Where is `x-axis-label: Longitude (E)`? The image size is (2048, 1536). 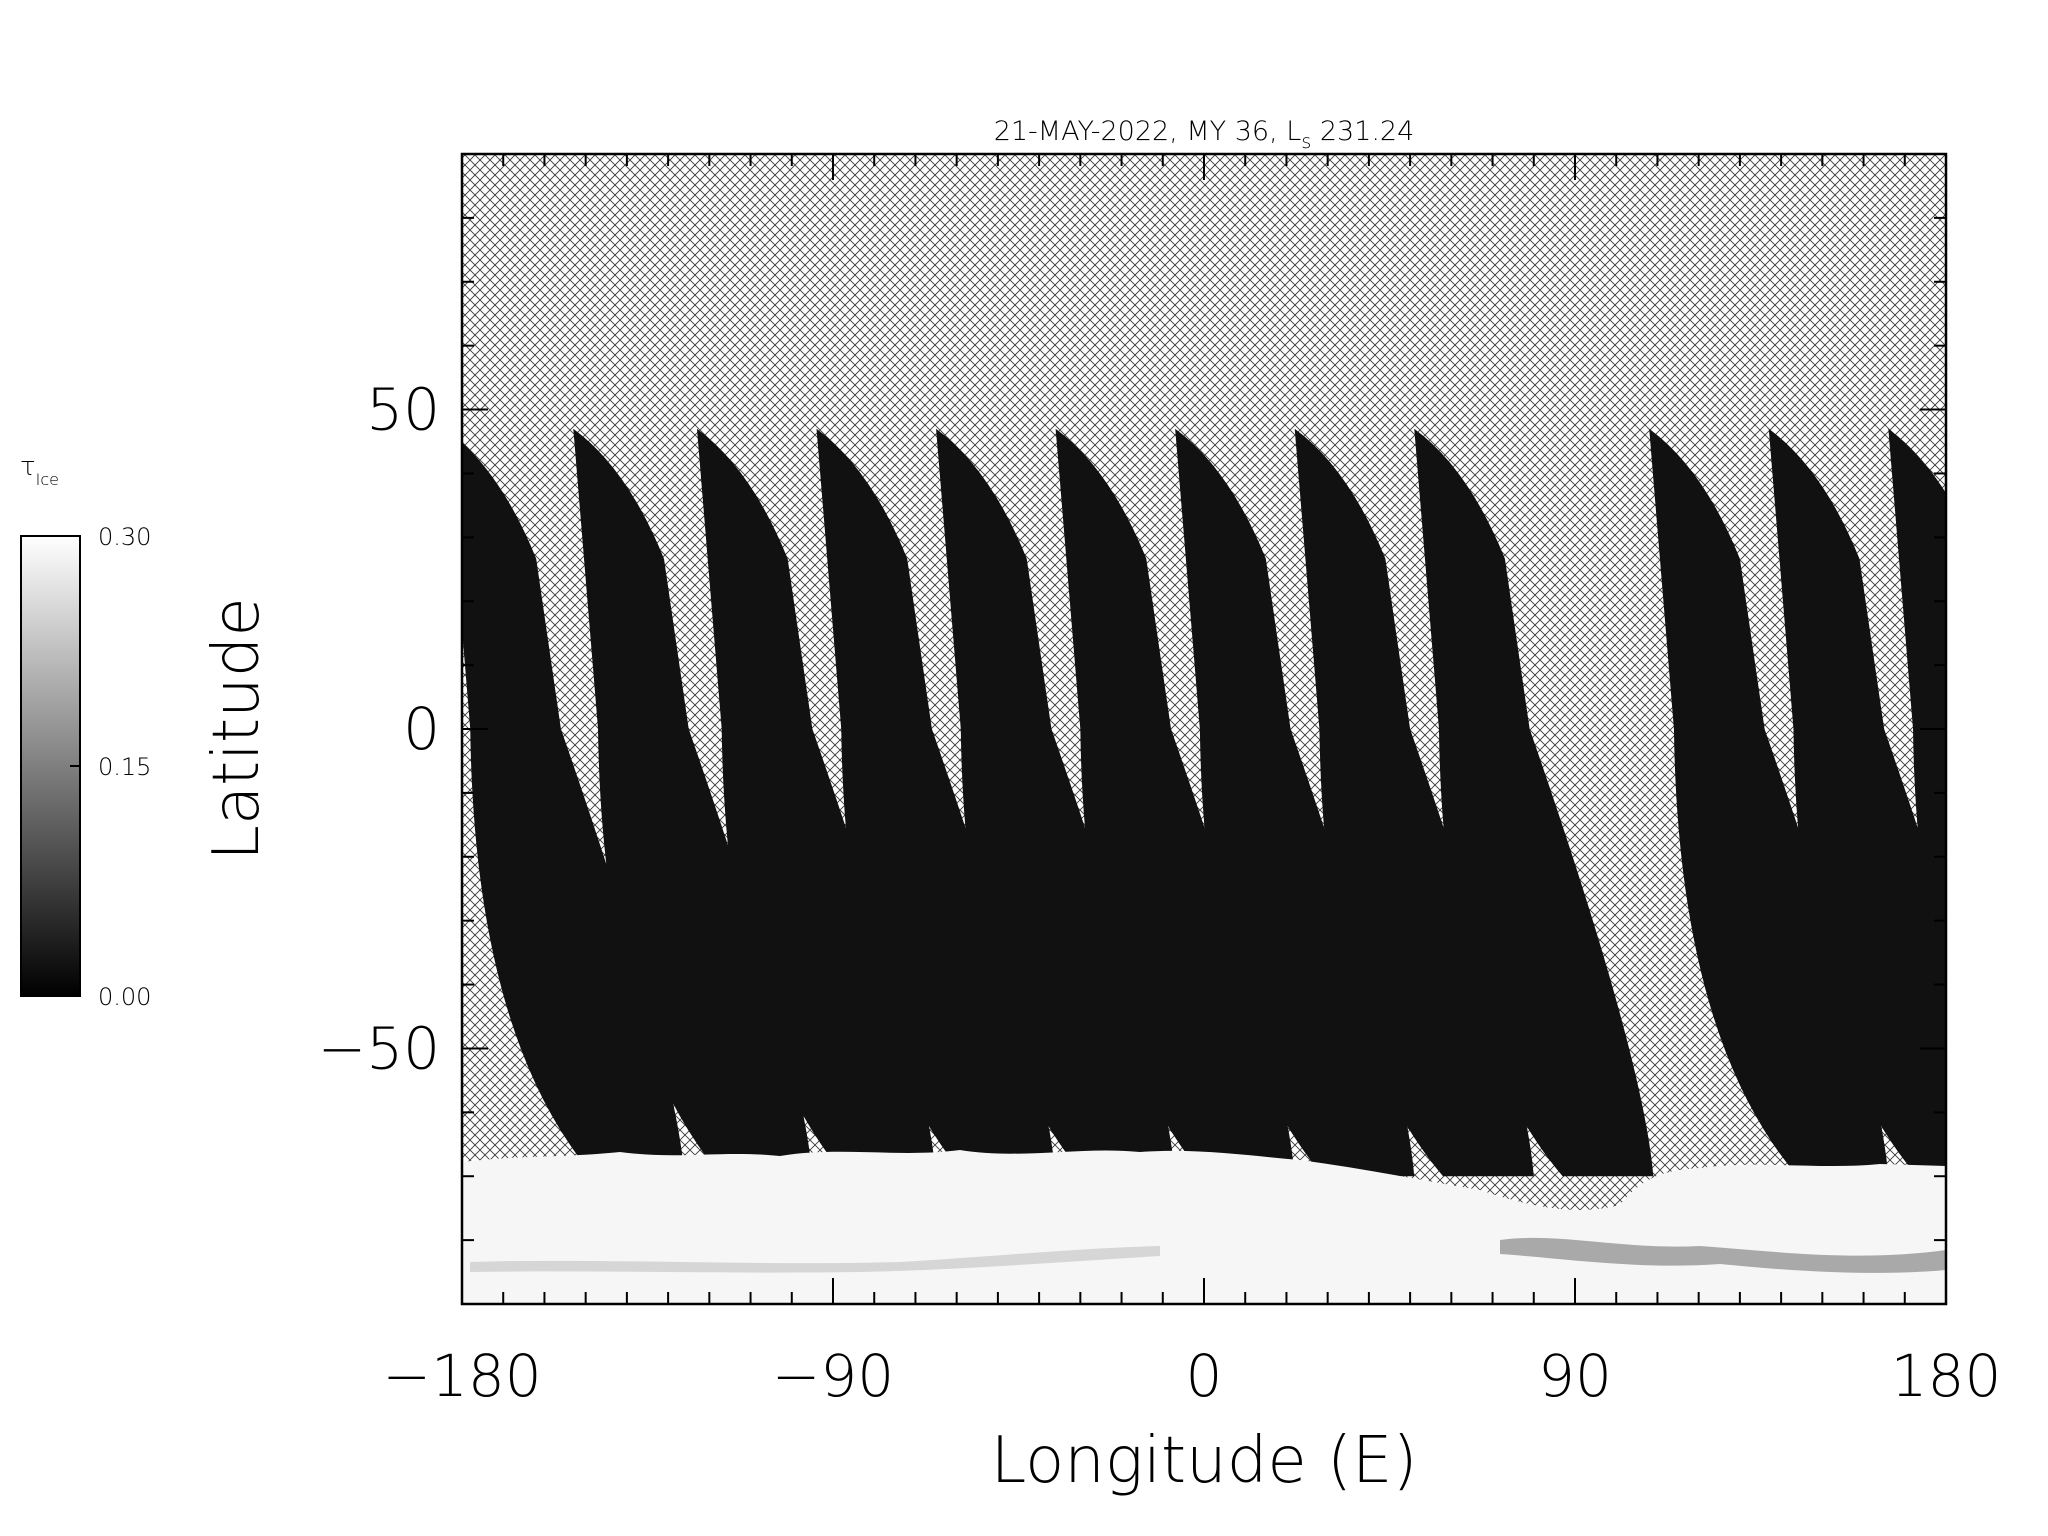
x-axis-label: Longitude (E) is located at coordinates (1204, 1461).